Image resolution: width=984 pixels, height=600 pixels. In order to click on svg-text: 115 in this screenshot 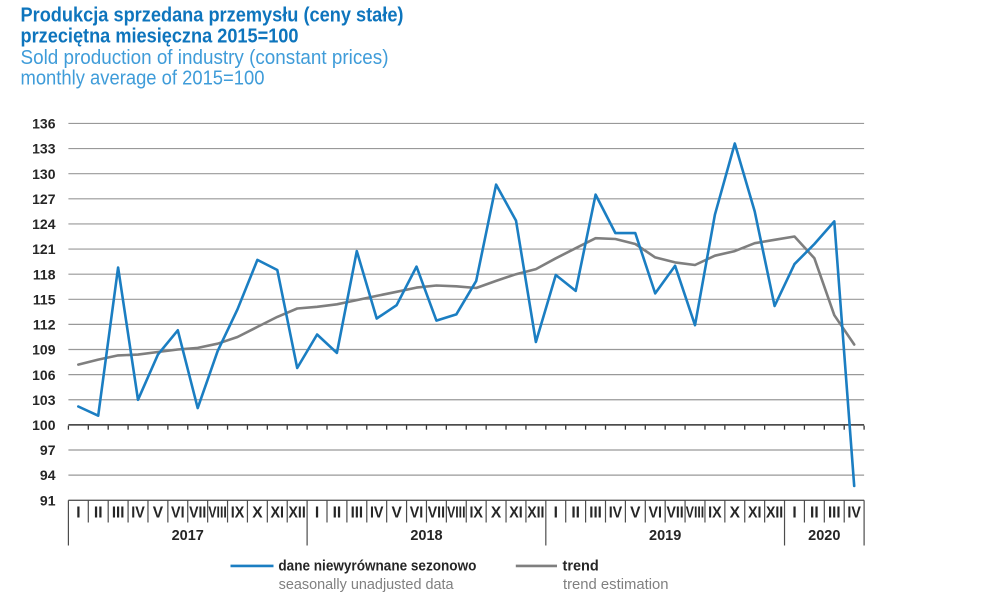, I will do `click(44, 299)`.